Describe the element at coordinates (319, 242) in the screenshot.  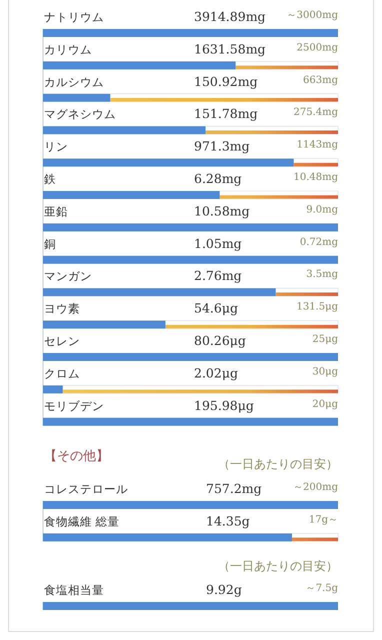
I see `annotation: 0.72mg` at that location.